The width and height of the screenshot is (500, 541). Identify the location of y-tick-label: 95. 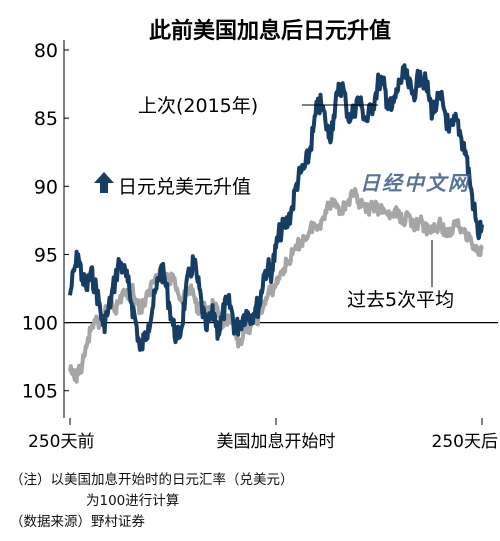
(46, 255).